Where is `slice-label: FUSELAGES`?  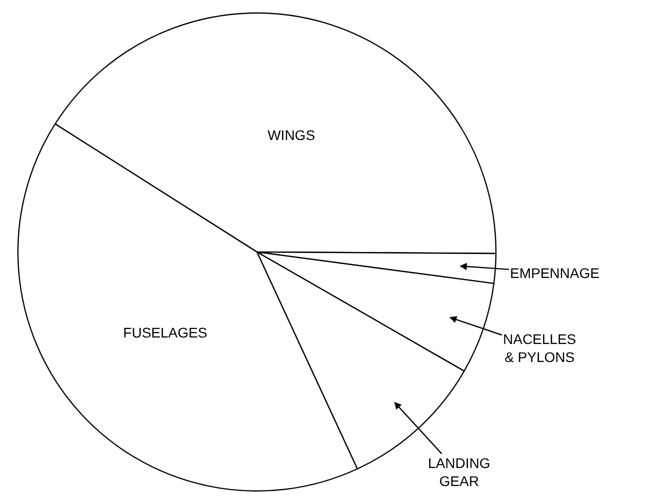
slice-label: FUSELAGES is located at coordinates (165, 332).